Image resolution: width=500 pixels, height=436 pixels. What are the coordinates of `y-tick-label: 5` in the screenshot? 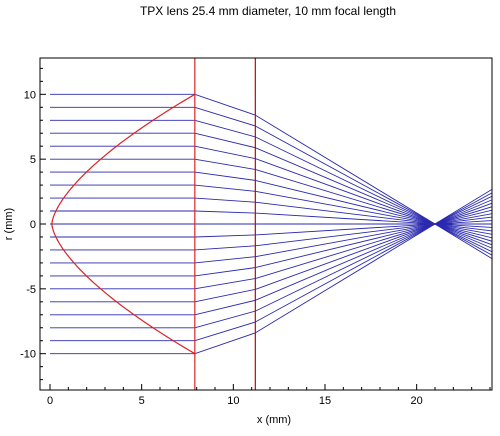 It's located at (33, 160).